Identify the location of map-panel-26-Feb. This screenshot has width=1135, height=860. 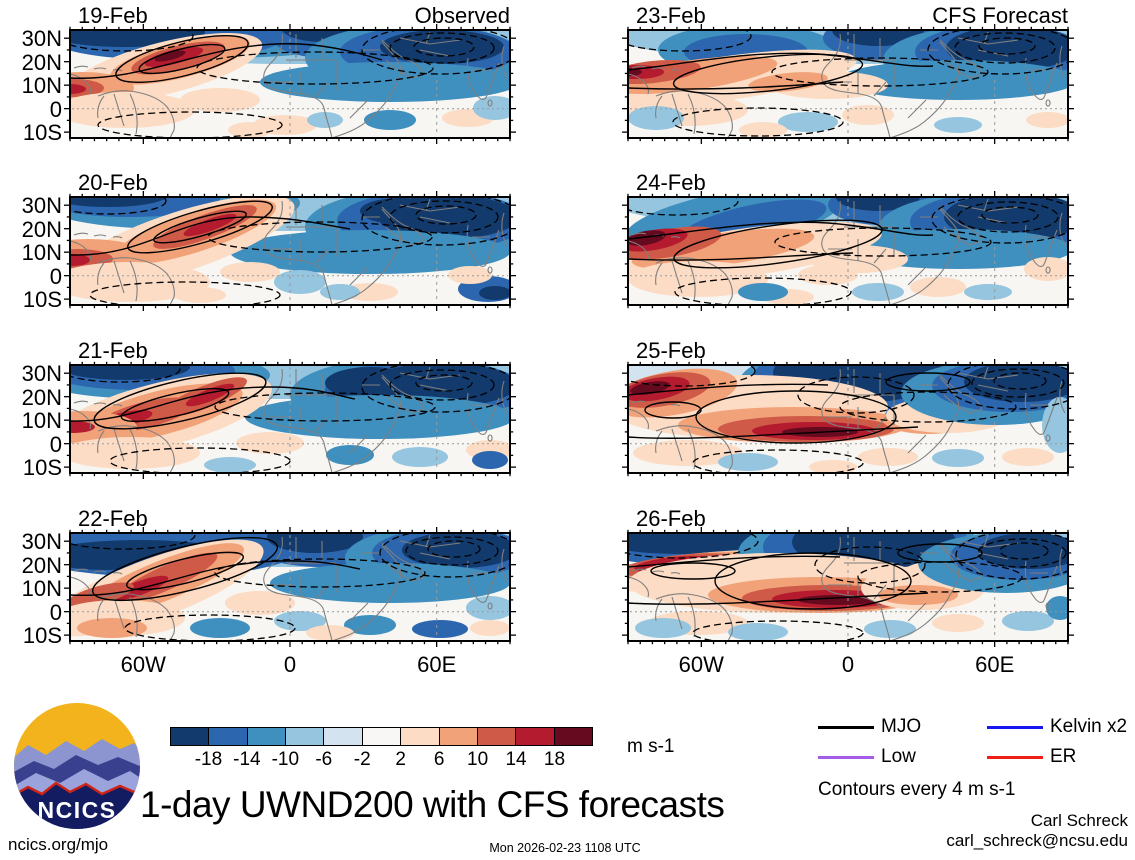
(848, 587).